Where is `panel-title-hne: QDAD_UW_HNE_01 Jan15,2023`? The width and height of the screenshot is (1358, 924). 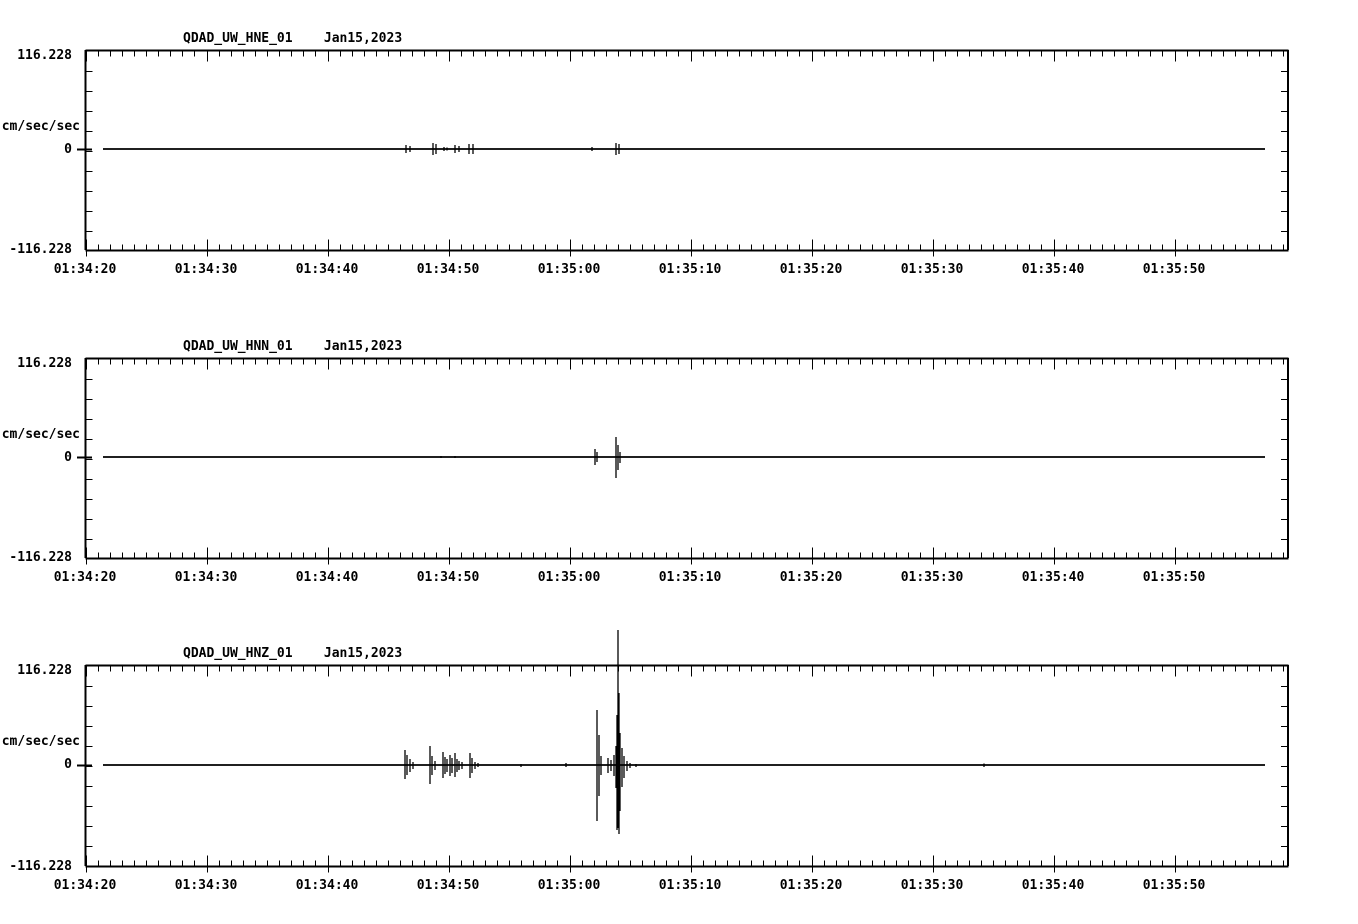
panel-title-hne: QDAD_UW_HNE_01 Jan15,2023 is located at coordinates (293, 38).